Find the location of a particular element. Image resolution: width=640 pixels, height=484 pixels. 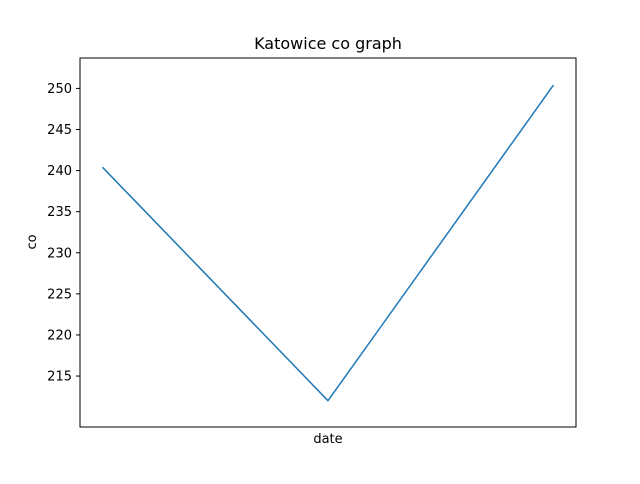

y-tick-label: 220 is located at coordinates (59, 335).